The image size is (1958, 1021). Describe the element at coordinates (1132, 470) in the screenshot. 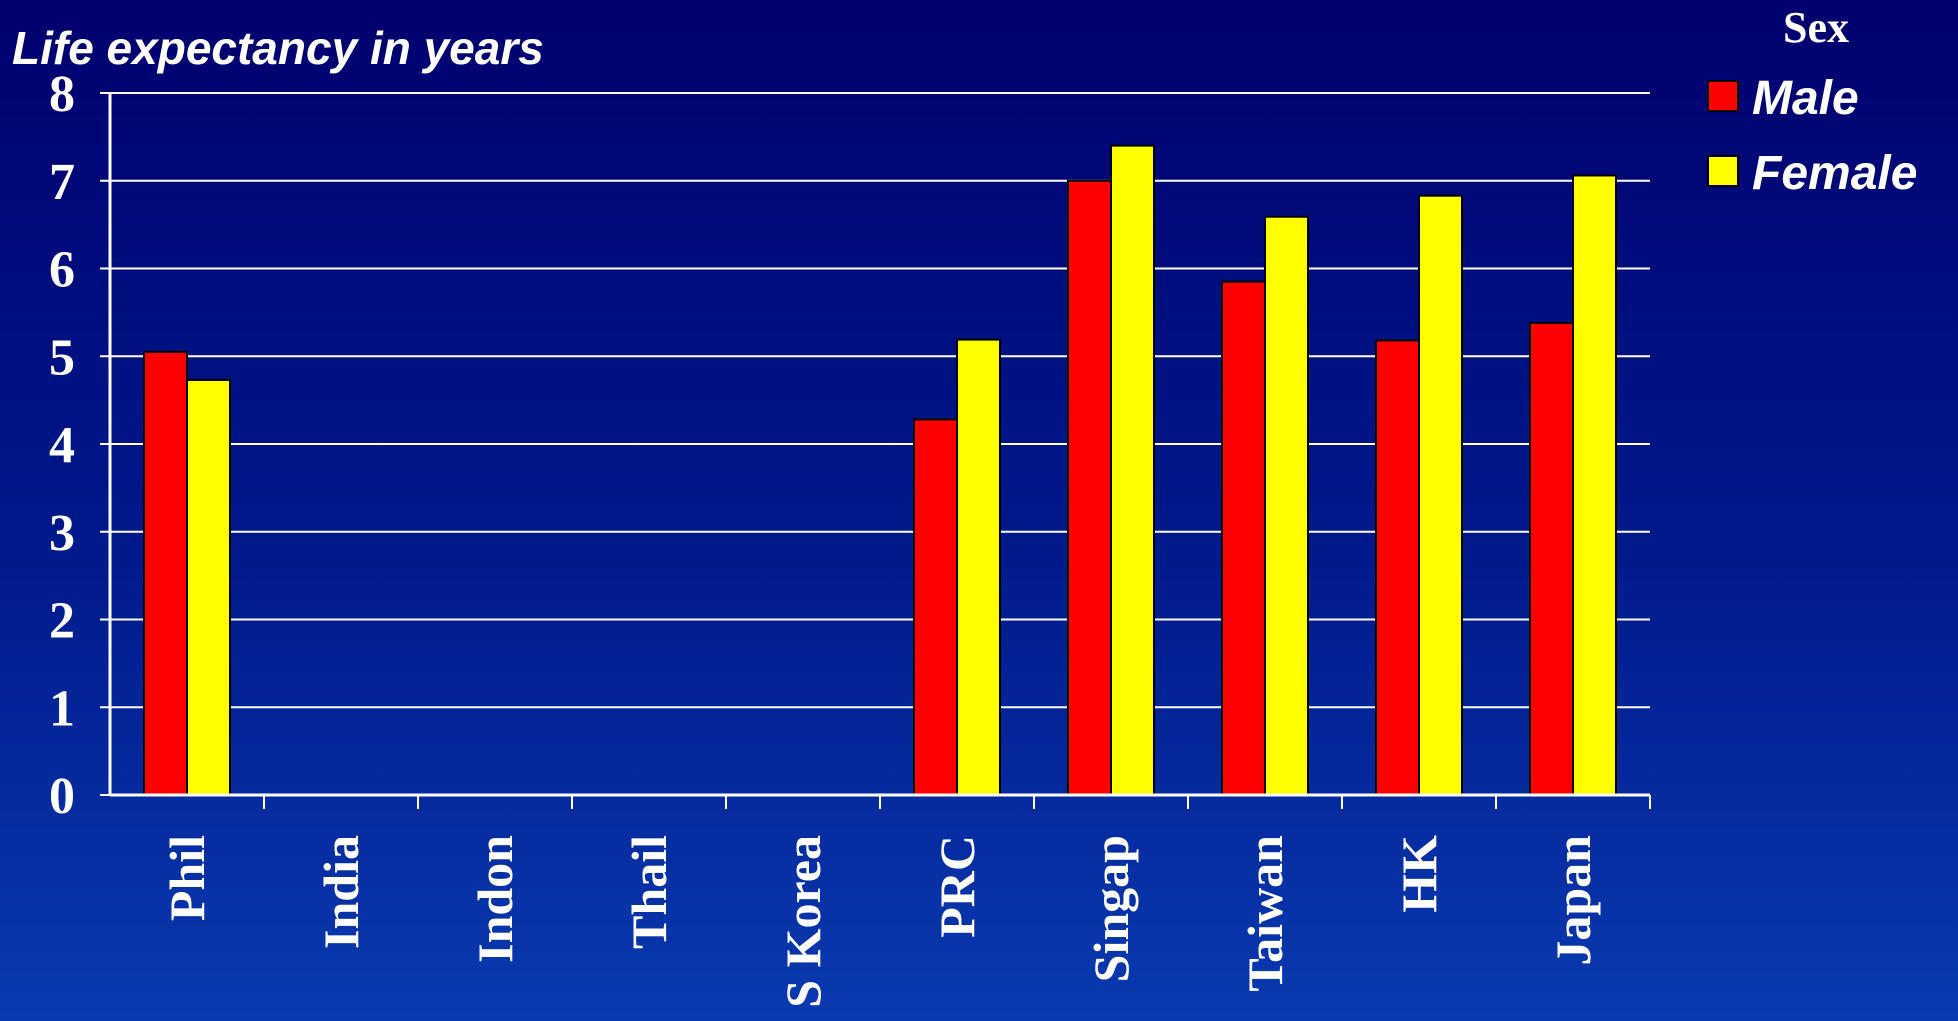

I see `bar-female-singap` at that location.